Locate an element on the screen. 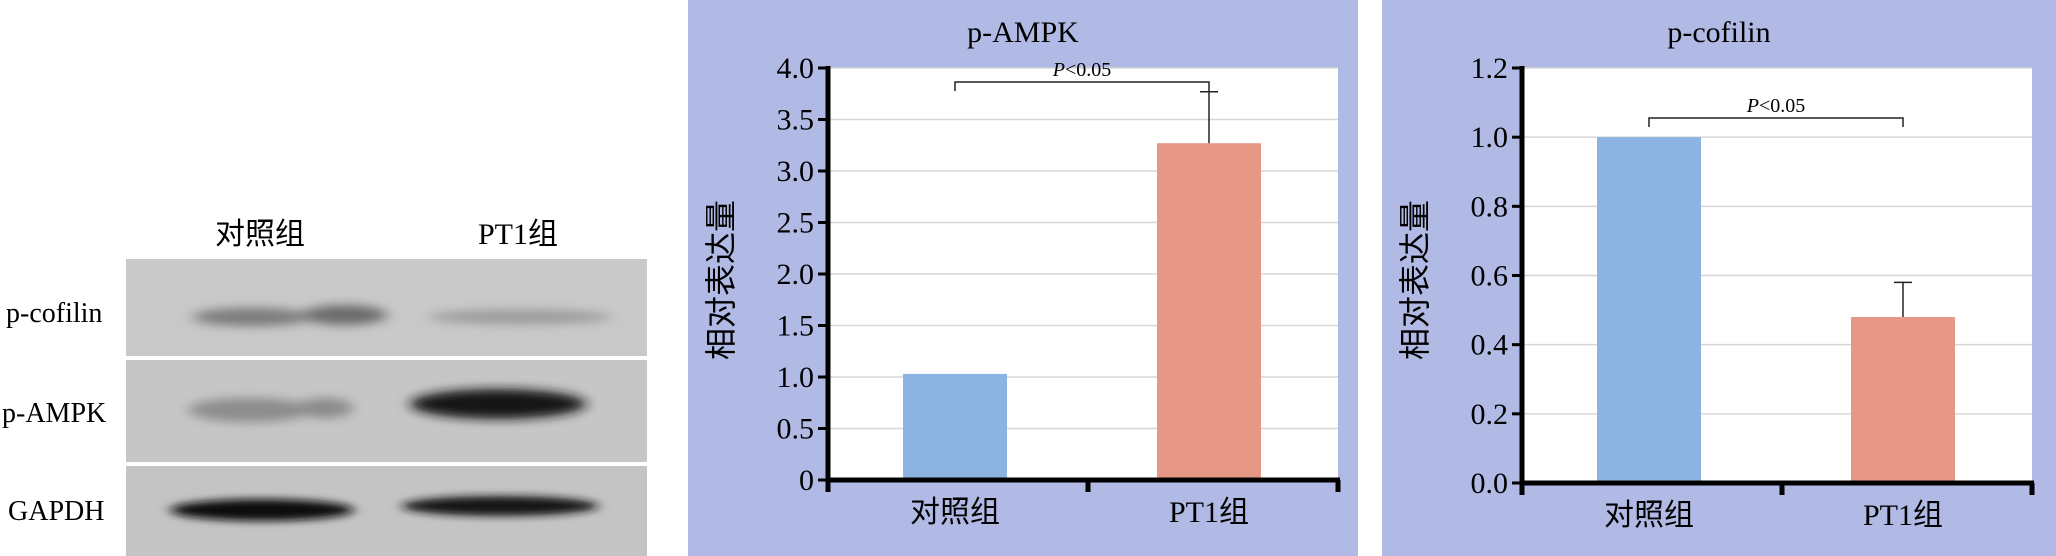 Image resolution: width=2056 pixels, height=556 pixels. blot-row-label-p-cofilin: p-cofilin is located at coordinates (54, 313).